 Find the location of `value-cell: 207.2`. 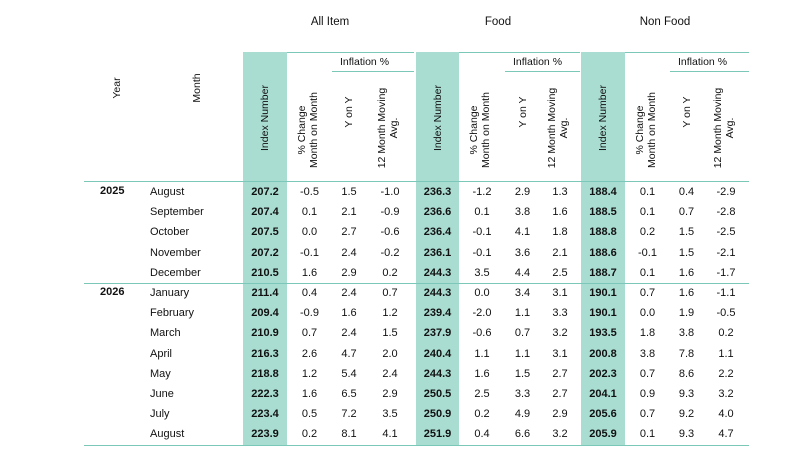

value-cell: 207.2 is located at coordinates (265, 252).